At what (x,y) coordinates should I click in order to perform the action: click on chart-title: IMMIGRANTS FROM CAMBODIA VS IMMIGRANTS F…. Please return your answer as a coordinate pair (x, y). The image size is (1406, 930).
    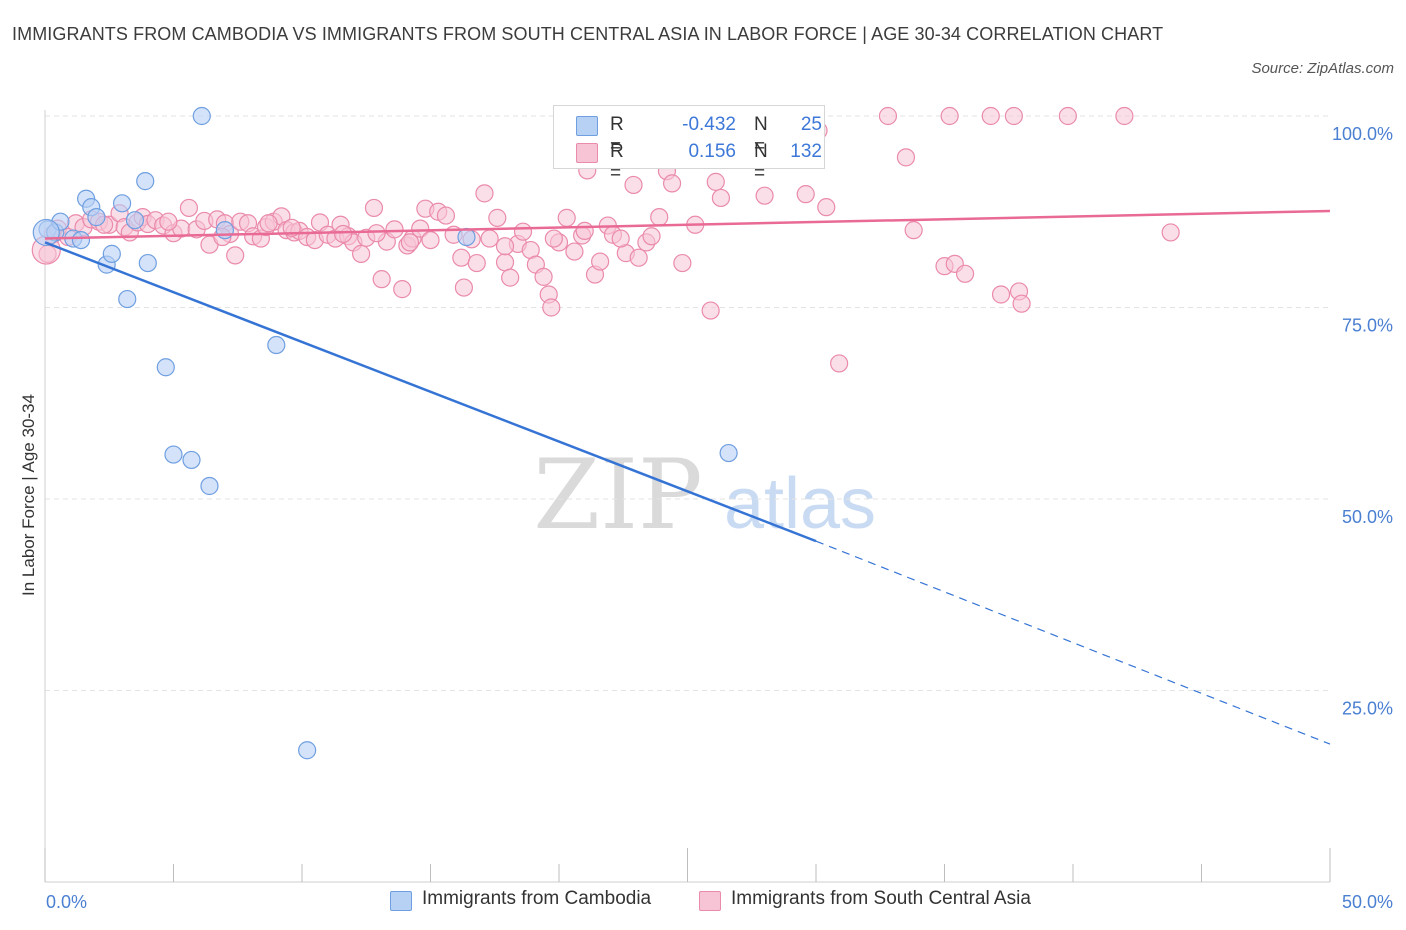
    Looking at the image, I should click on (588, 34).